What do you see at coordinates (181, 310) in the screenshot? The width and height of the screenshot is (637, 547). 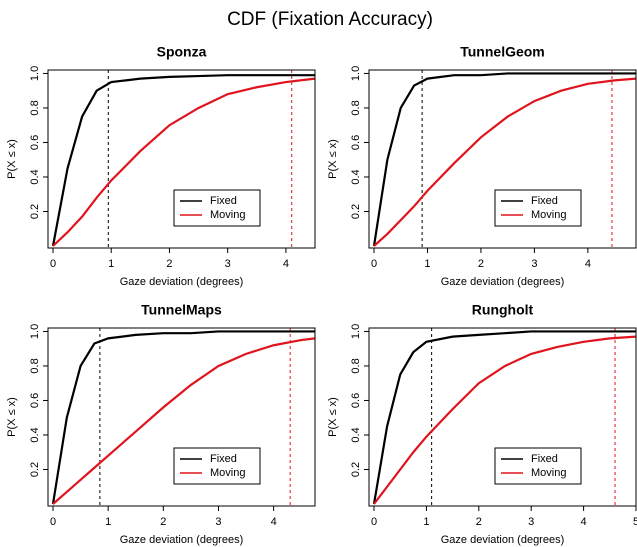 I see `panel-title: TunnelMaps` at bounding box center [181, 310].